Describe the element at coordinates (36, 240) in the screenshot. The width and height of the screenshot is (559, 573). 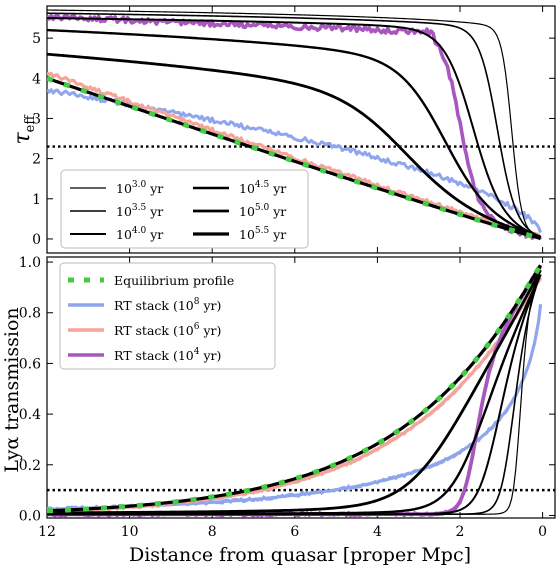
I see `y-tick-label: 0` at that location.